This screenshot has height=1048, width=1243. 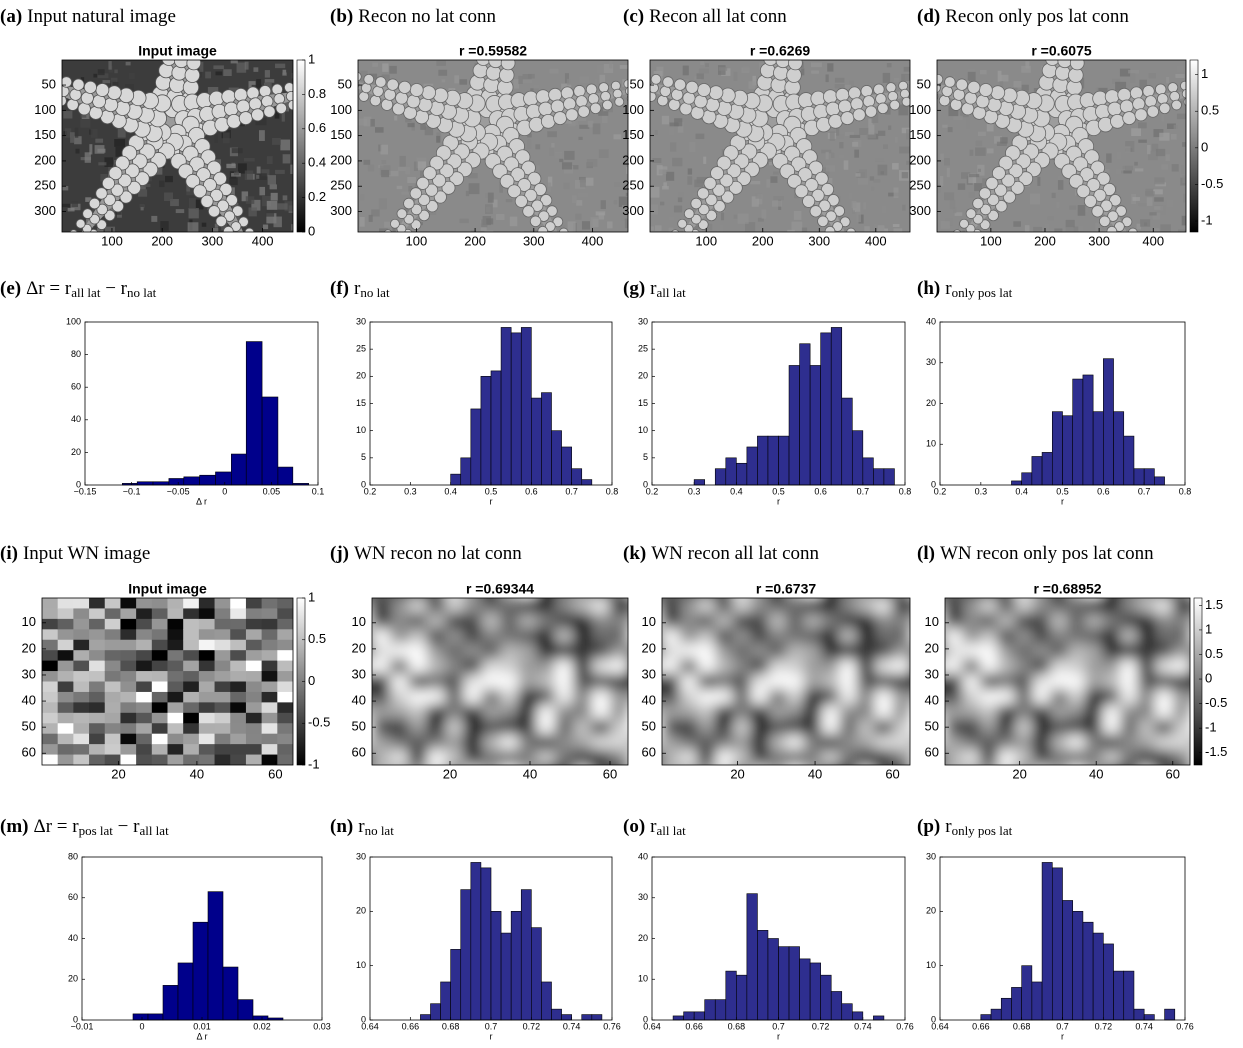 I want to click on panel-heading: (k)WN recon all lat conn, so click(x=721, y=553).